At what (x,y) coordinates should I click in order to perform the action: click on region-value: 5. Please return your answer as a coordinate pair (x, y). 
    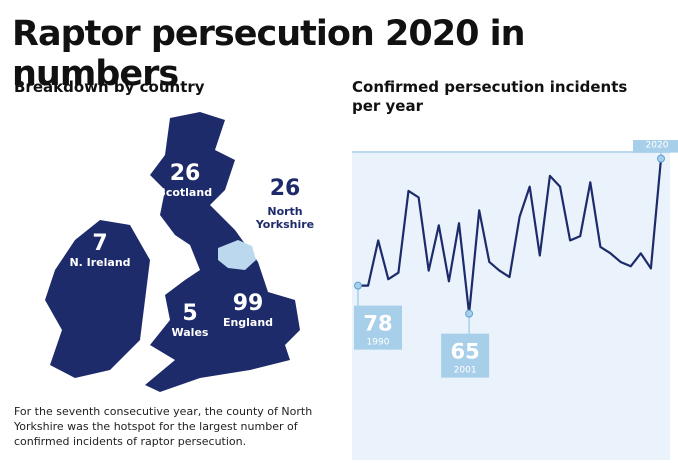
    Looking at the image, I should click on (189, 313).